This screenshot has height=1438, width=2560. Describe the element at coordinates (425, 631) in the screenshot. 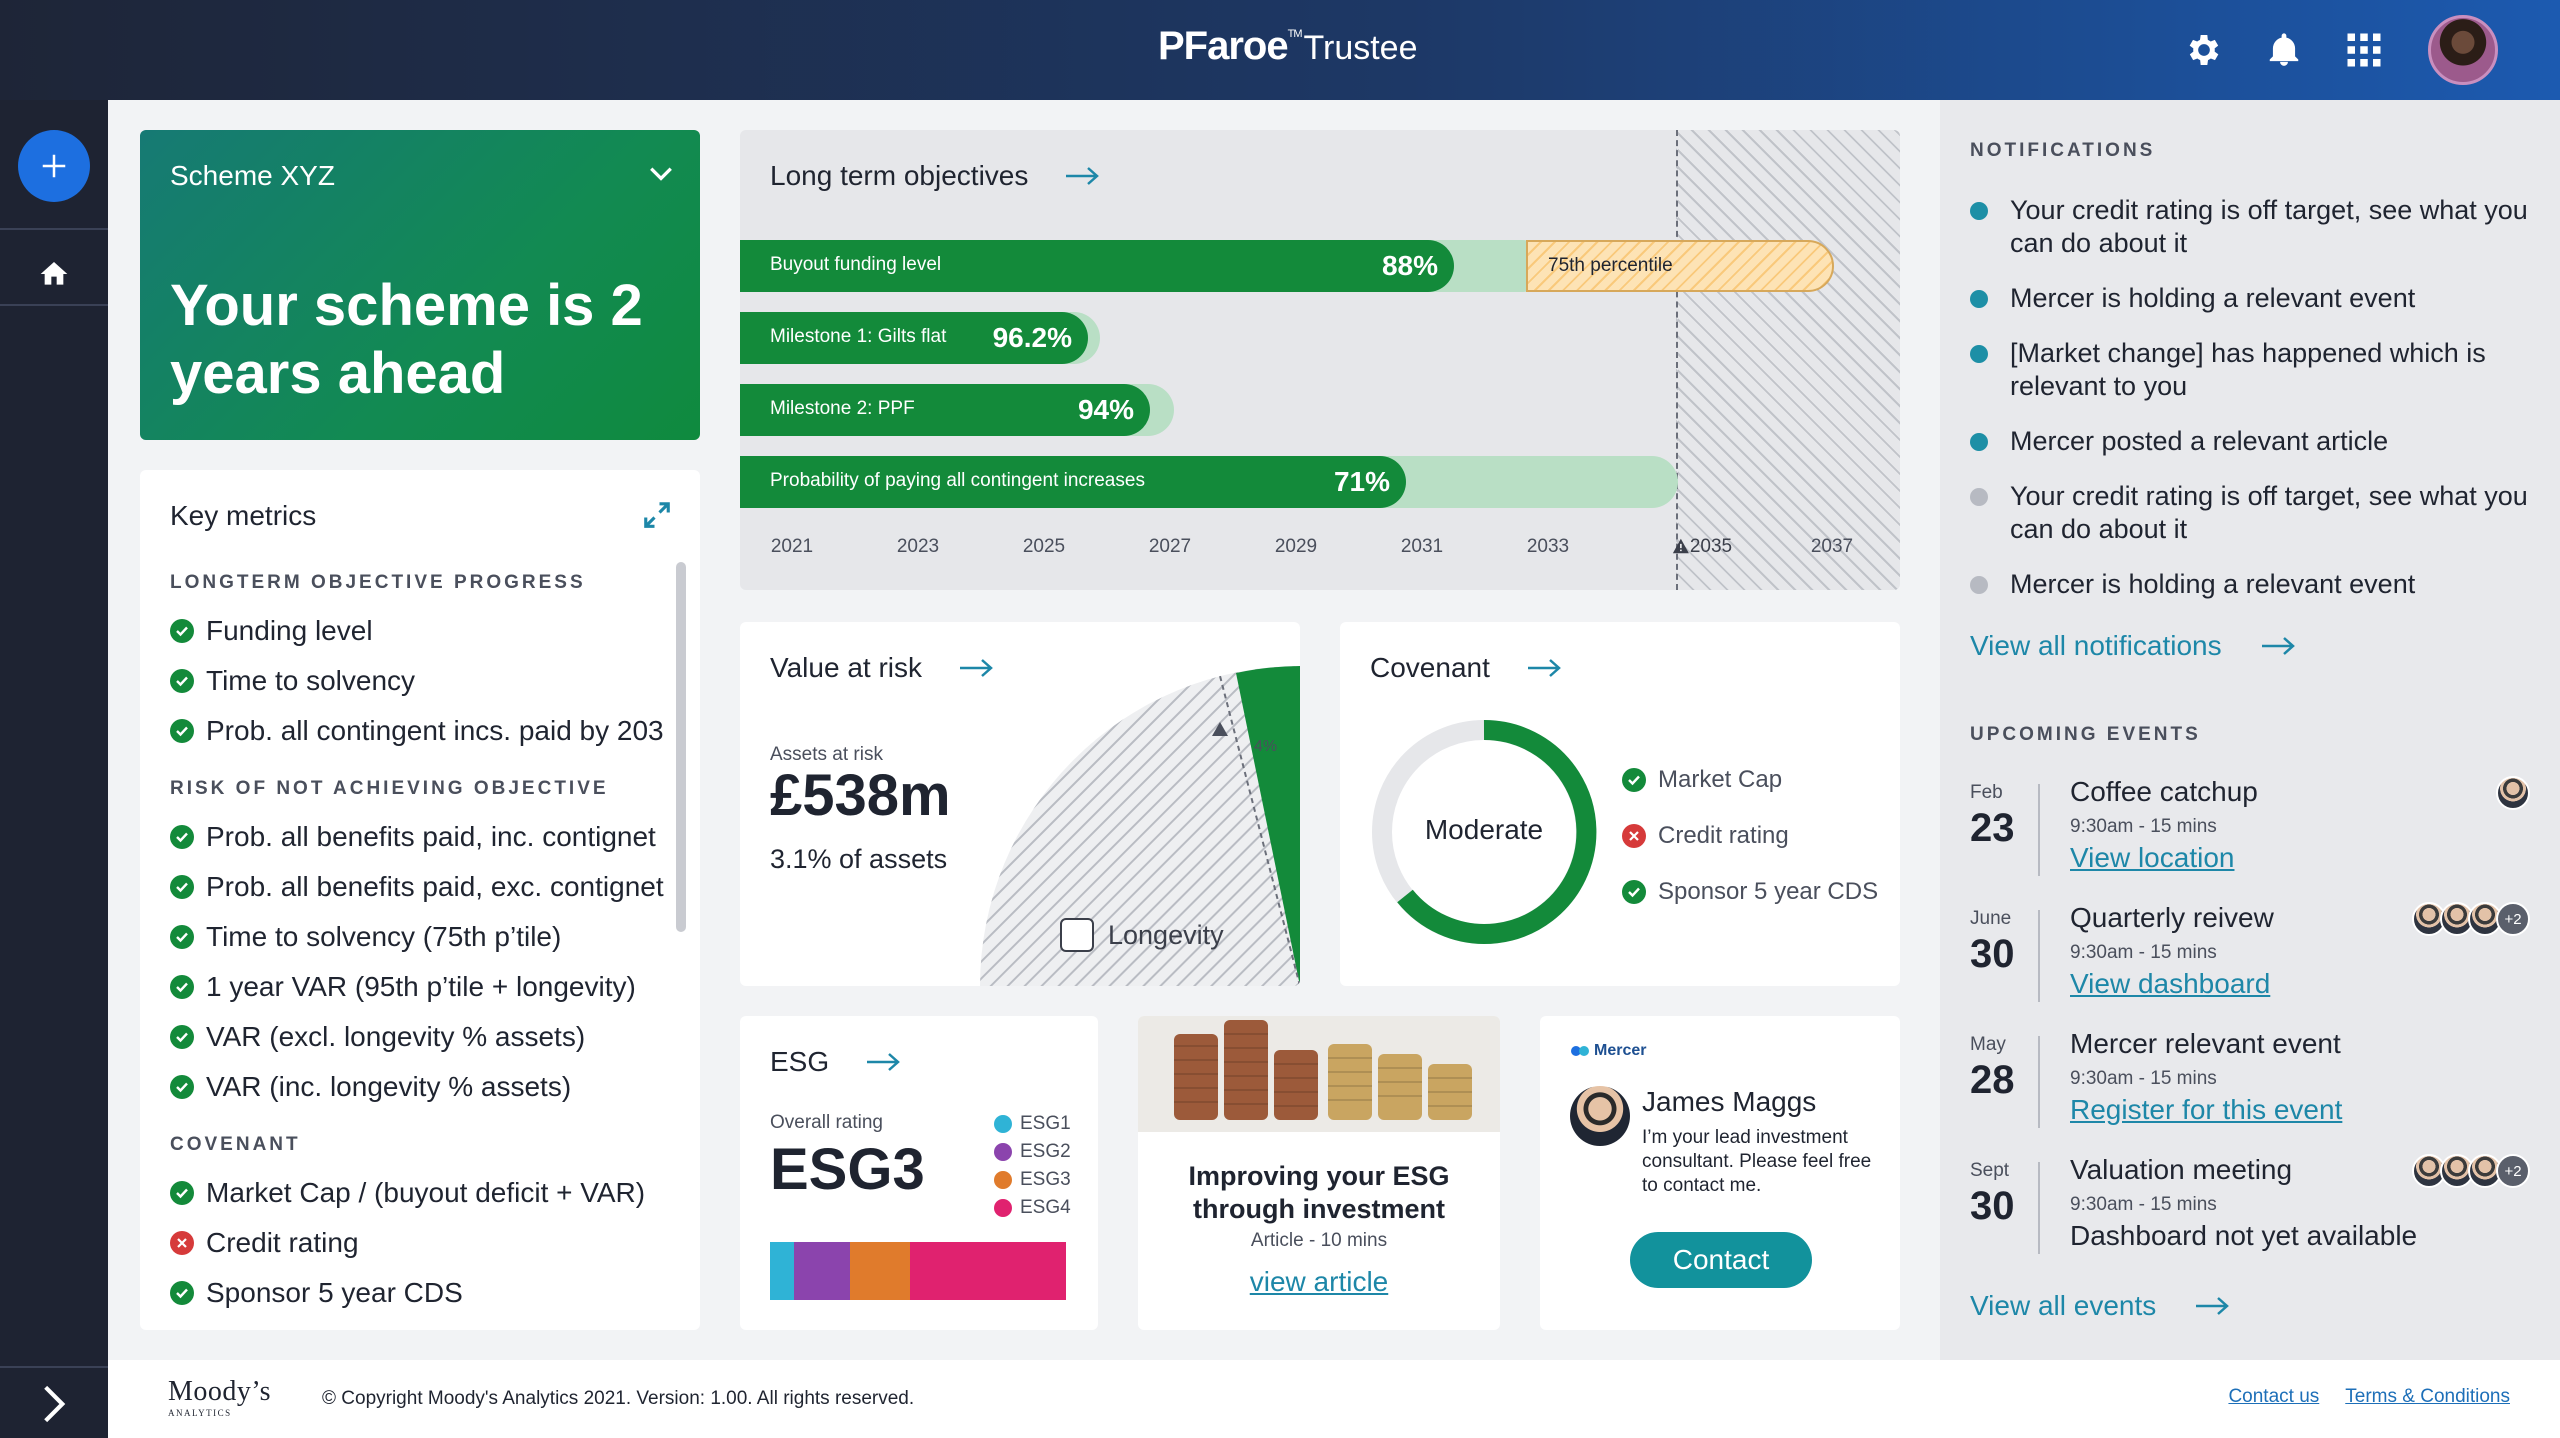

I see `metric-item: Funding level` at that location.